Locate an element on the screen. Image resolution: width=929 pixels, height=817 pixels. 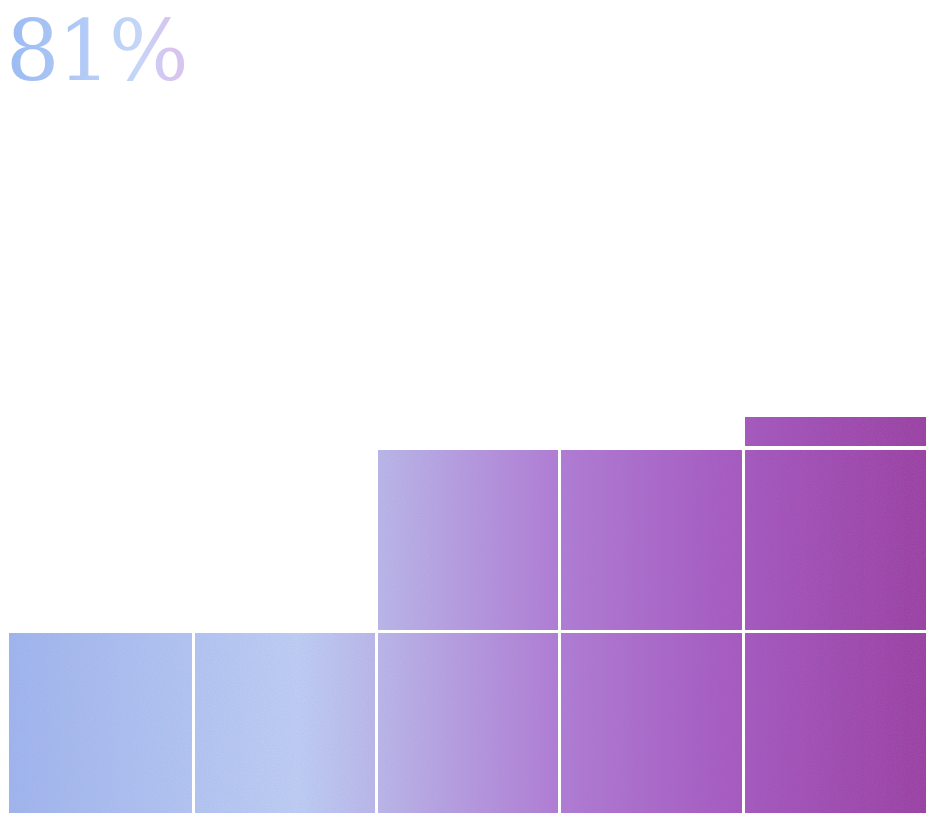
stat-value: 81% is located at coordinates (96, 51).